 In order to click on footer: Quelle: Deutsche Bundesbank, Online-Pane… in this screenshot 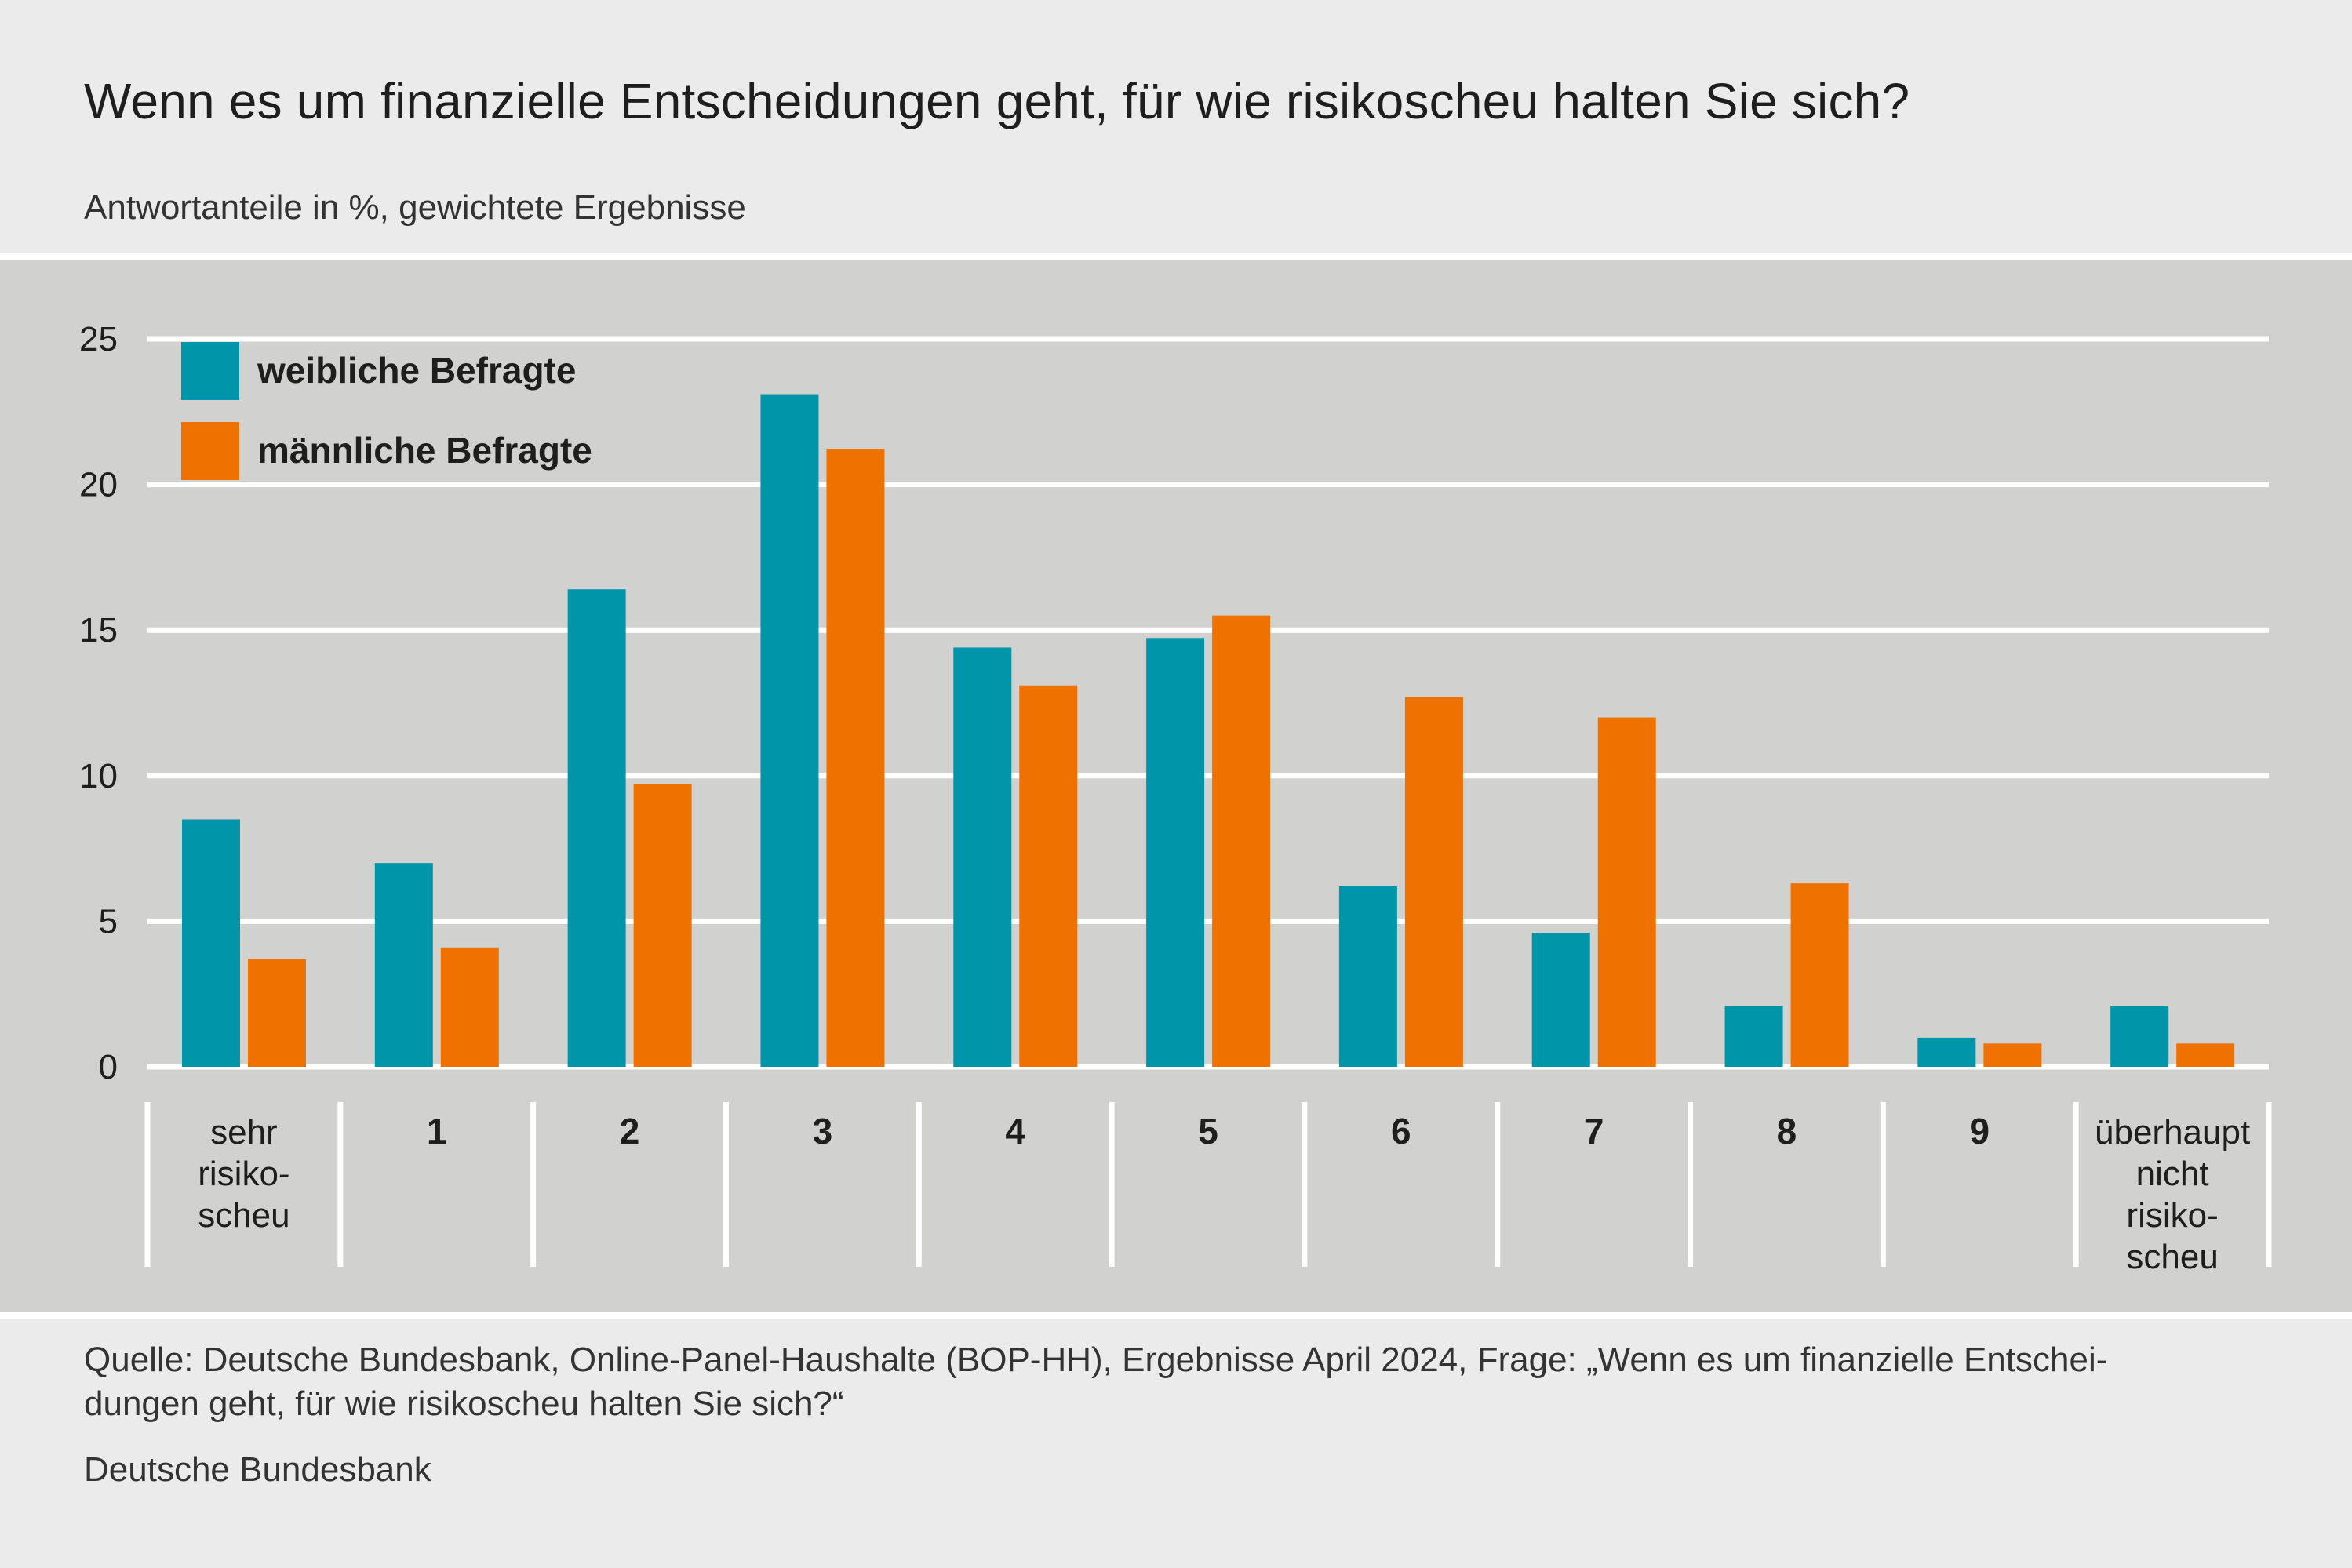, I will do `click(1178, 1415)`.